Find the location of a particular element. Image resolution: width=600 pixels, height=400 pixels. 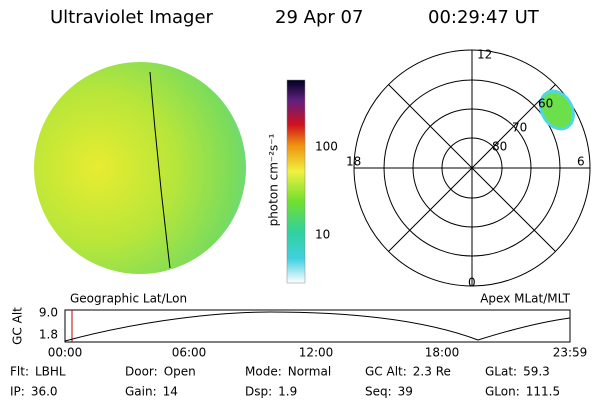

title: Ultraviolet Imager is located at coordinates (132, 17).